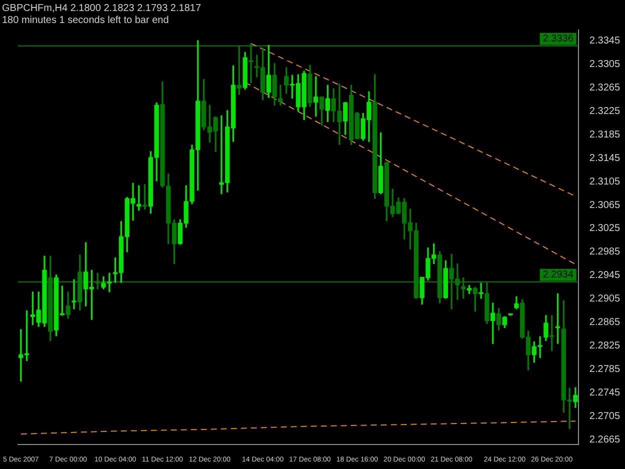  I want to click on y-tick-label: 2.2905, so click(604, 299).